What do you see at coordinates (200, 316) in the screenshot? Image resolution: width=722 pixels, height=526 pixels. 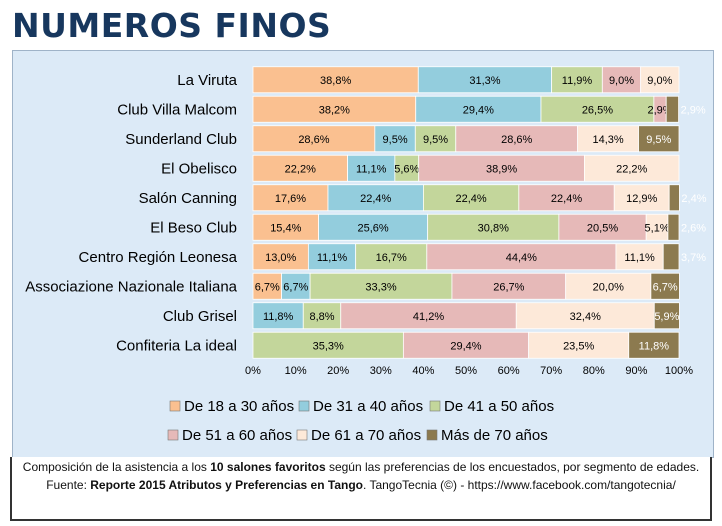 I see `category-label: Club Grisel` at bounding box center [200, 316].